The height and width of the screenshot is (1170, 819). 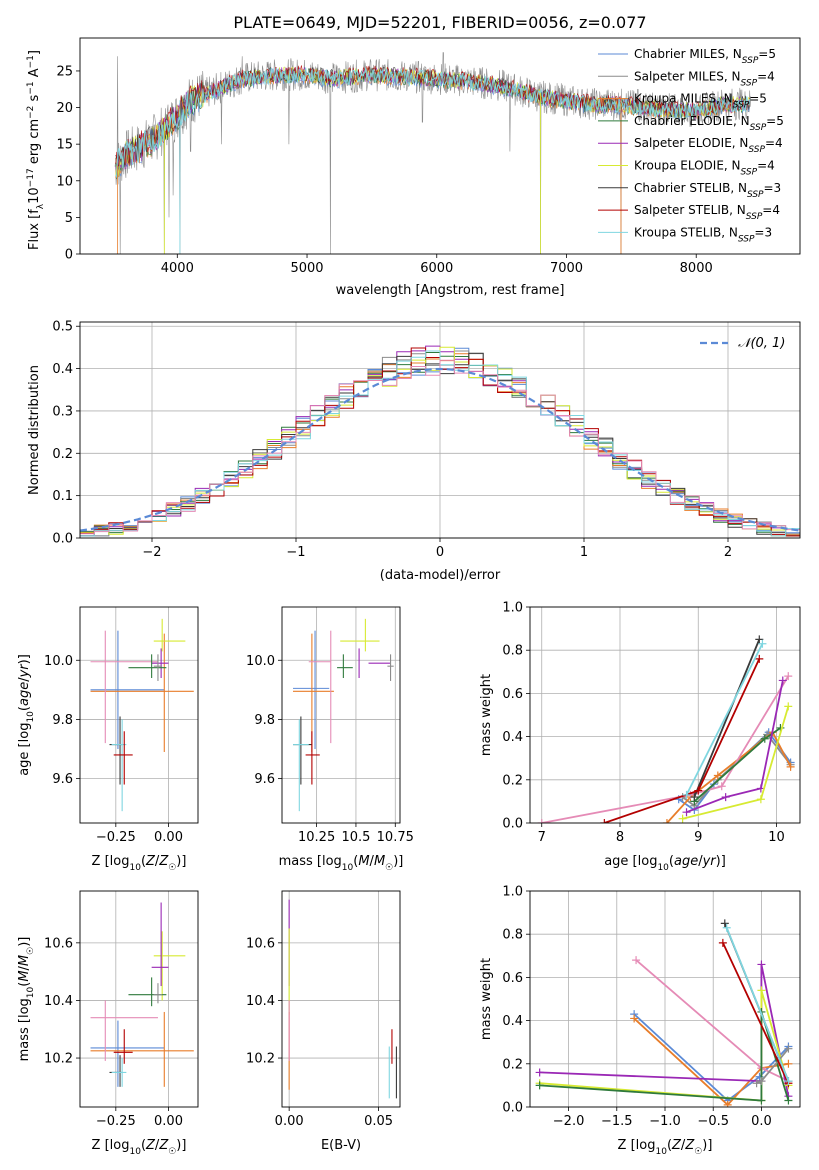 I want to click on histogram-step, so click(x=440, y=447).